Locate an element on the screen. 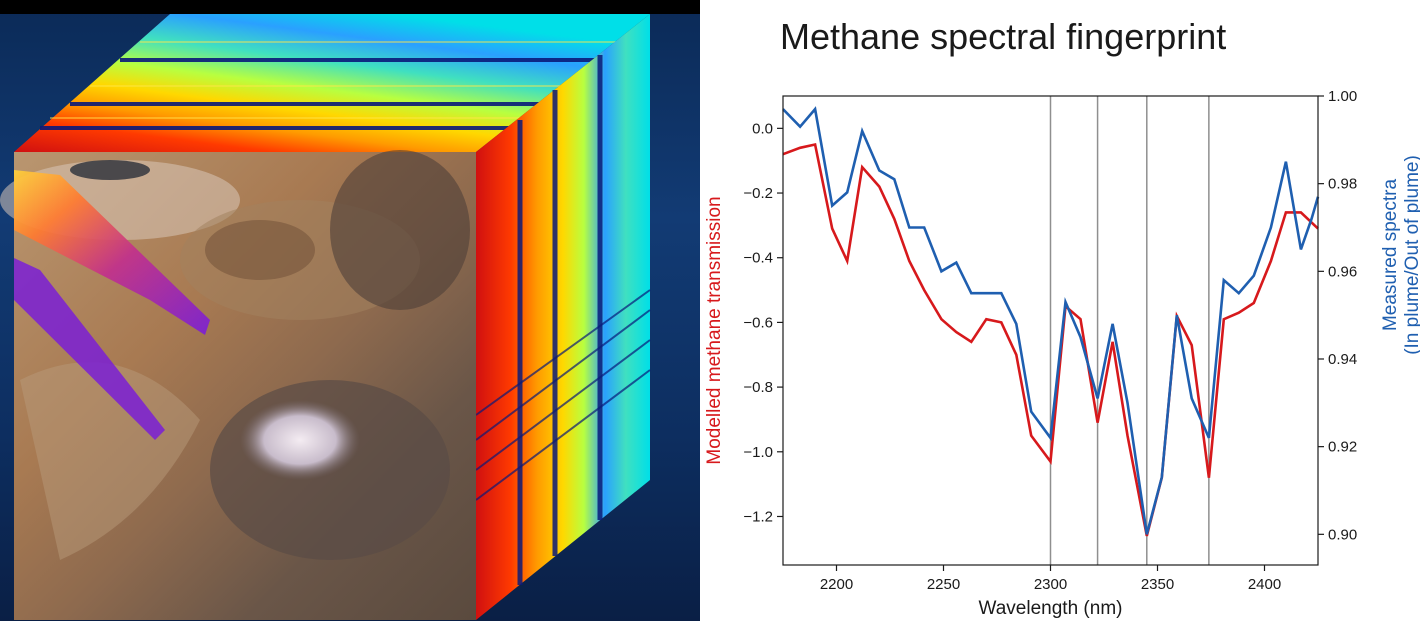  y-tick-label-left: −0.8 is located at coordinates (758, 387).